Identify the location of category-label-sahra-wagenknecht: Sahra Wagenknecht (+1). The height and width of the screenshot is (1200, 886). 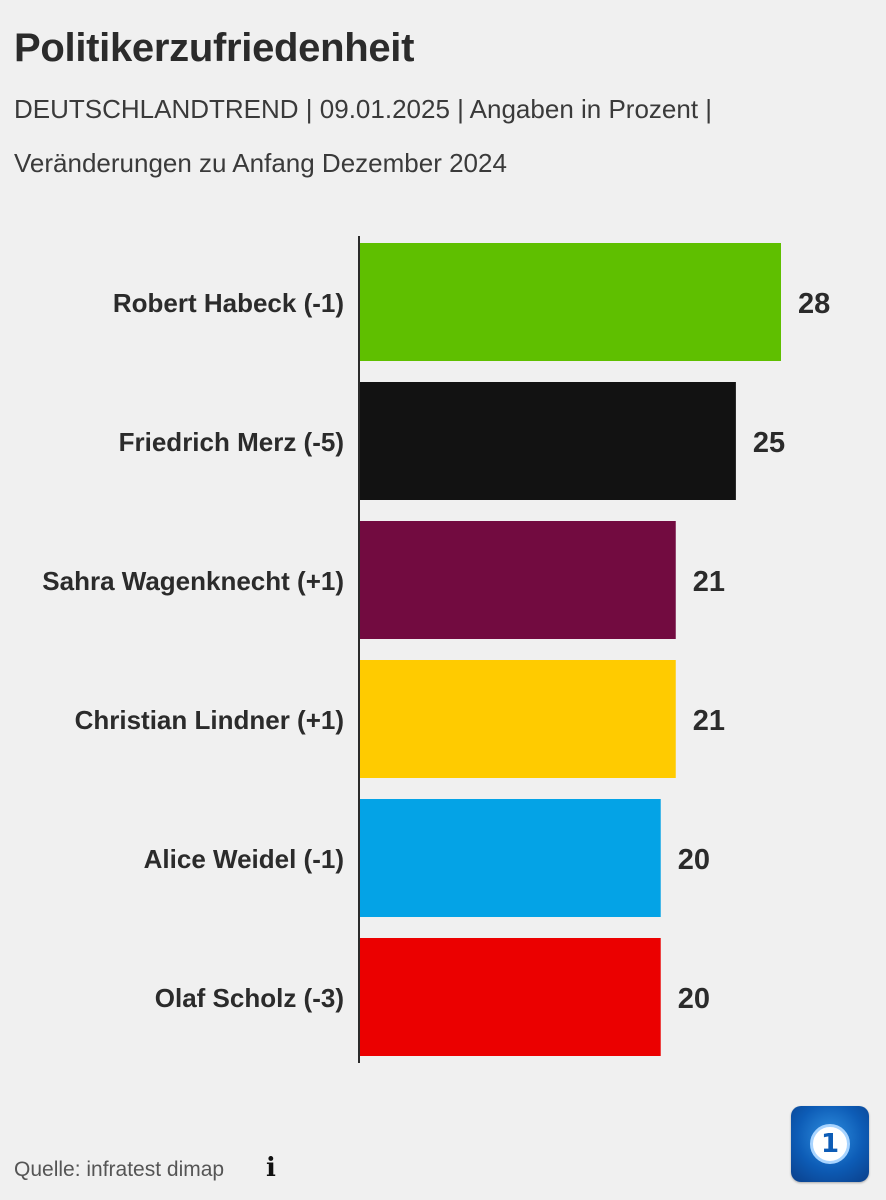
(193, 581).